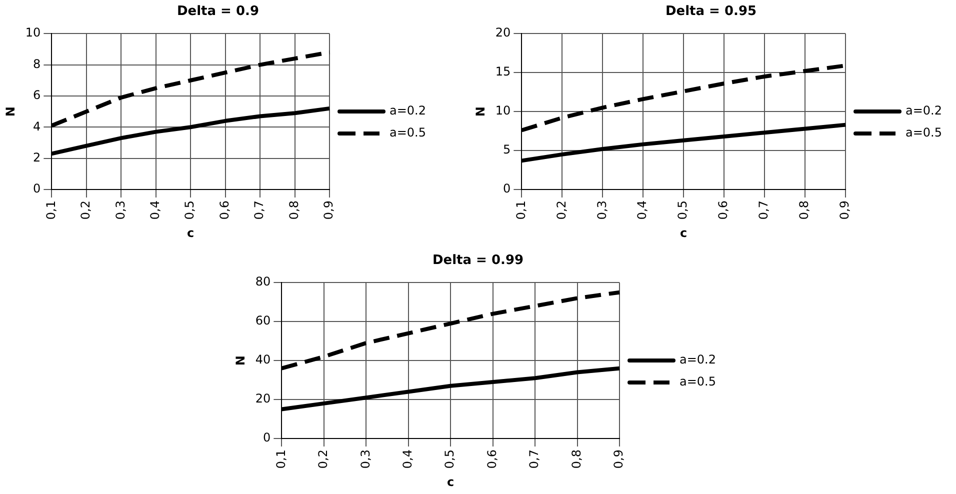 The height and width of the screenshot is (494, 956). I want to click on chart-title: Delta = 0.95, so click(711, 12).